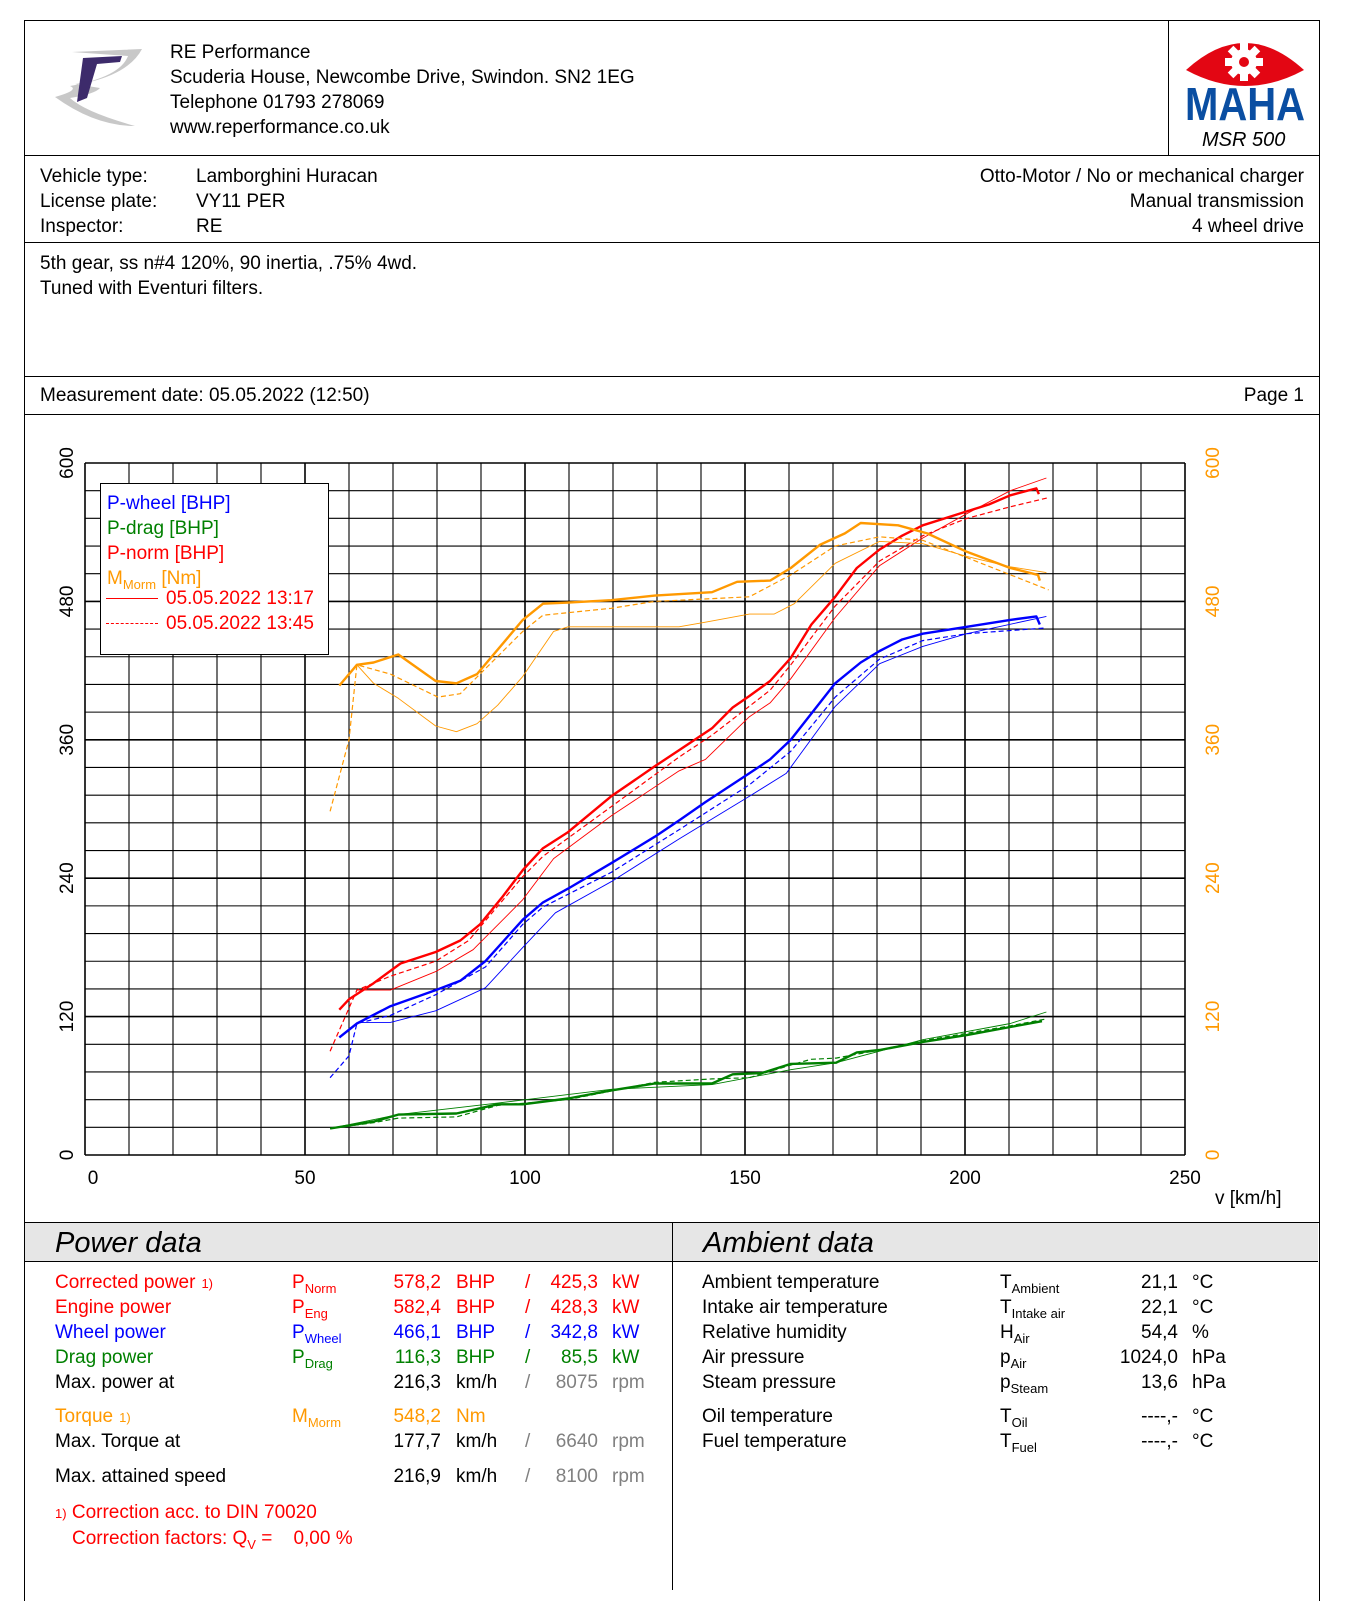 This screenshot has height=1601, width=1347. What do you see at coordinates (1159, 1416) in the screenshot?
I see `ambient-row-value: ----,-` at bounding box center [1159, 1416].